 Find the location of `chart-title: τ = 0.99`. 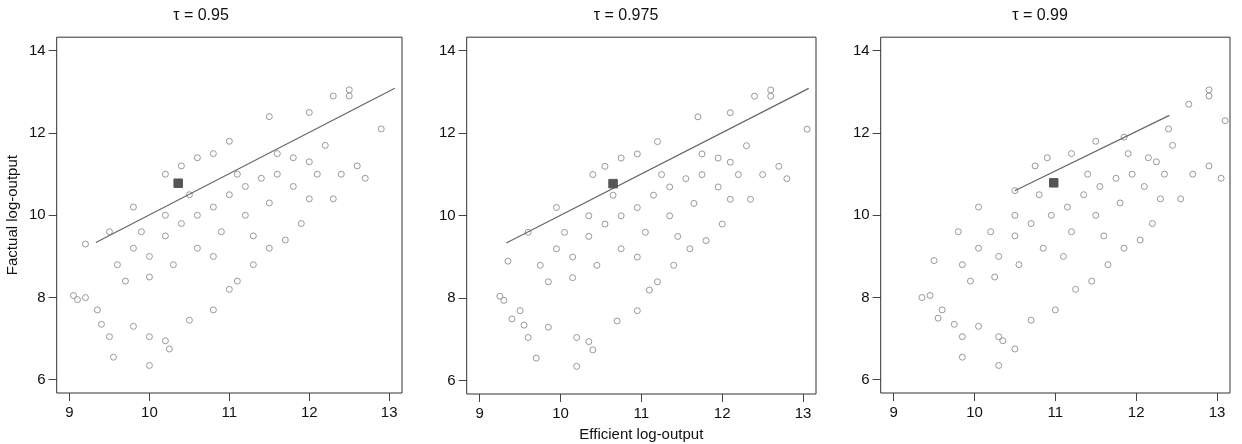

chart-title: τ = 0.99 is located at coordinates (1040, 15).